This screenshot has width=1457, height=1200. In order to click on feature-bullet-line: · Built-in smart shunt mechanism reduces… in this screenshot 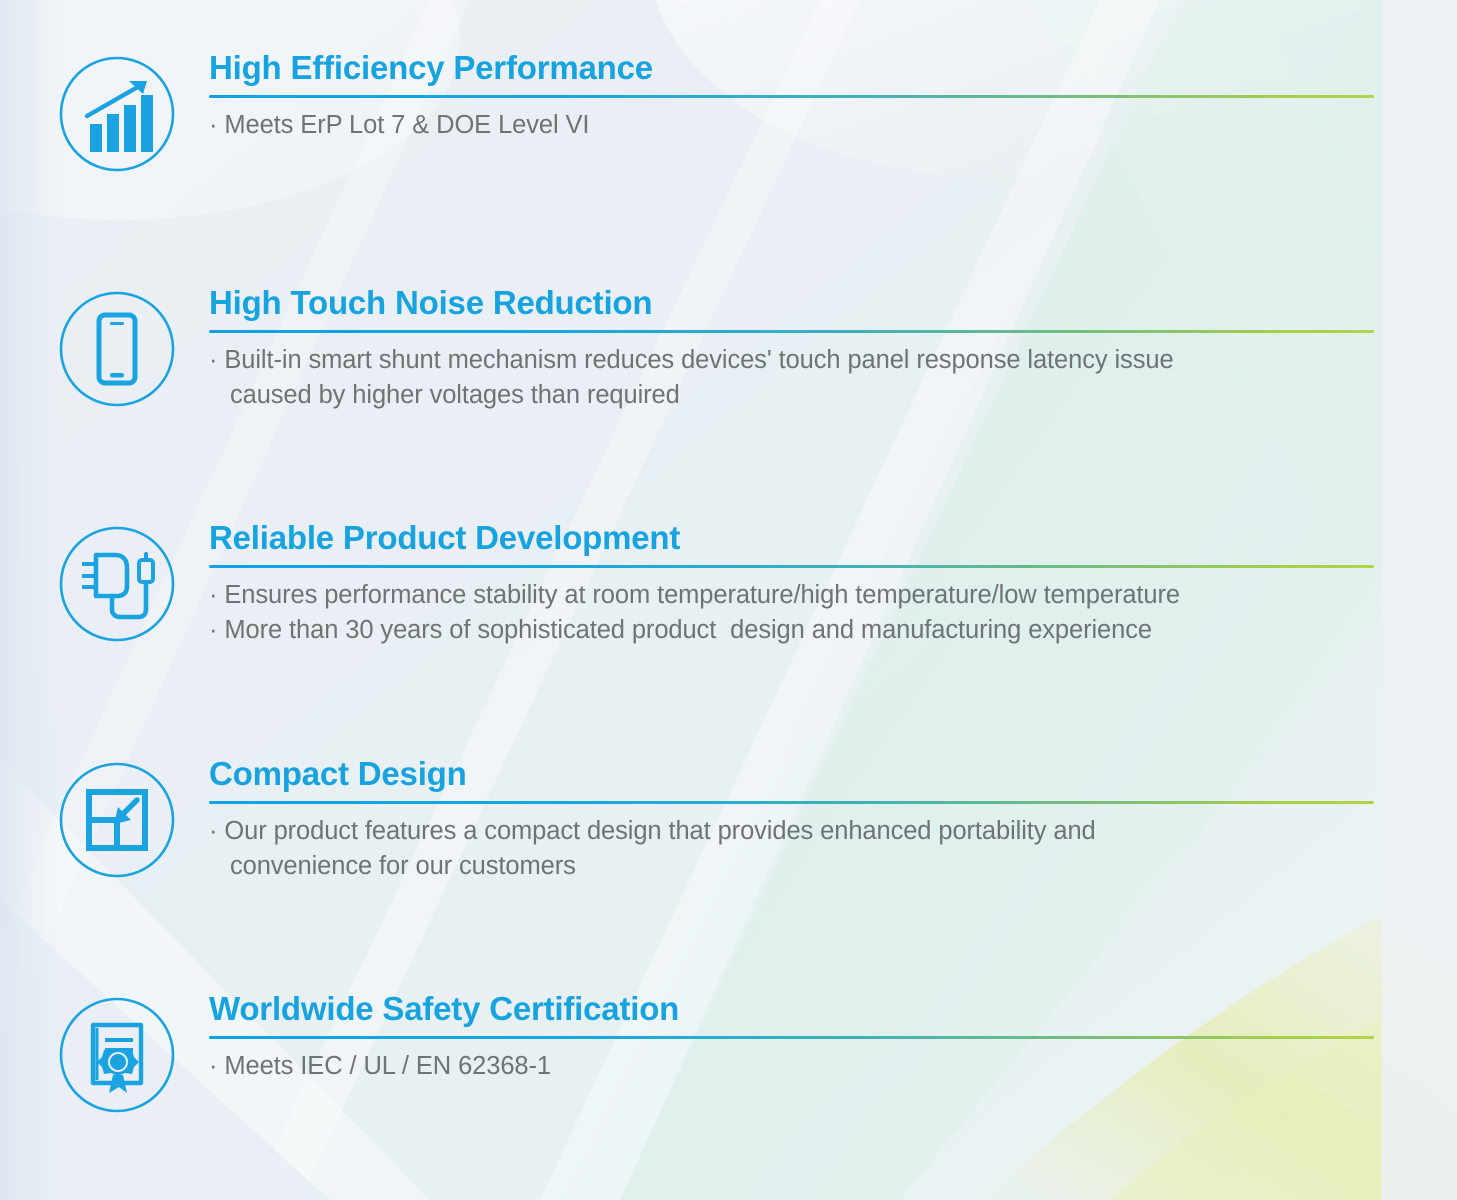, I will do `click(691, 359)`.